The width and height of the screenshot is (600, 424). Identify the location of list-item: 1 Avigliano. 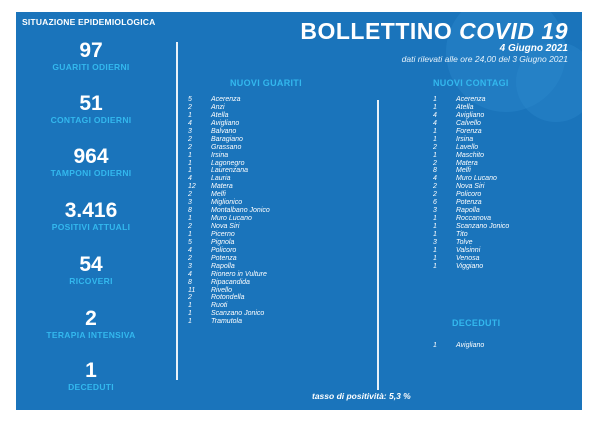
(503, 346).